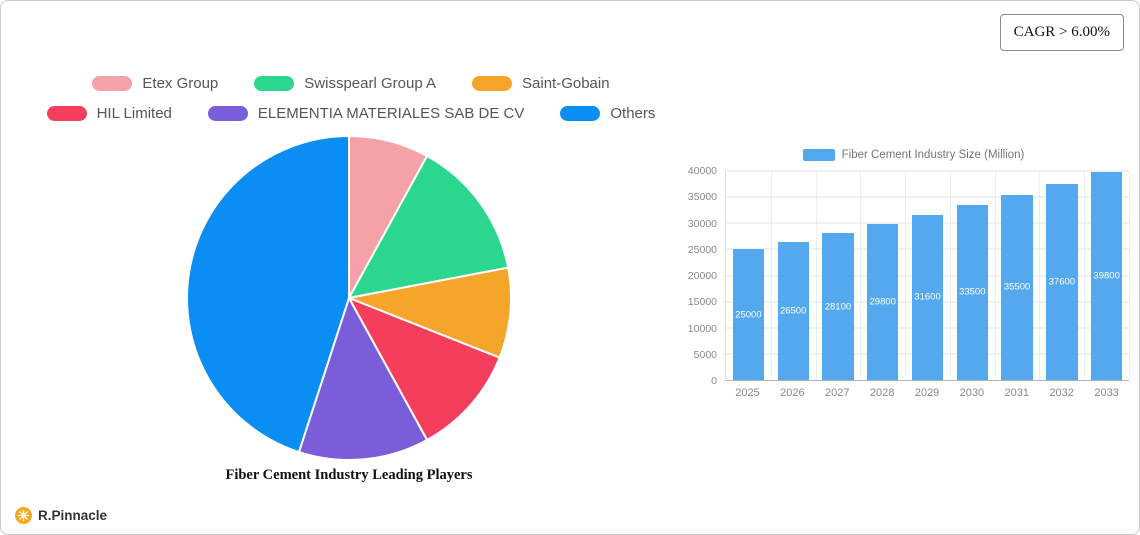  I want to click on legend-item-etex-group: Etex Group, so click(155, 83).